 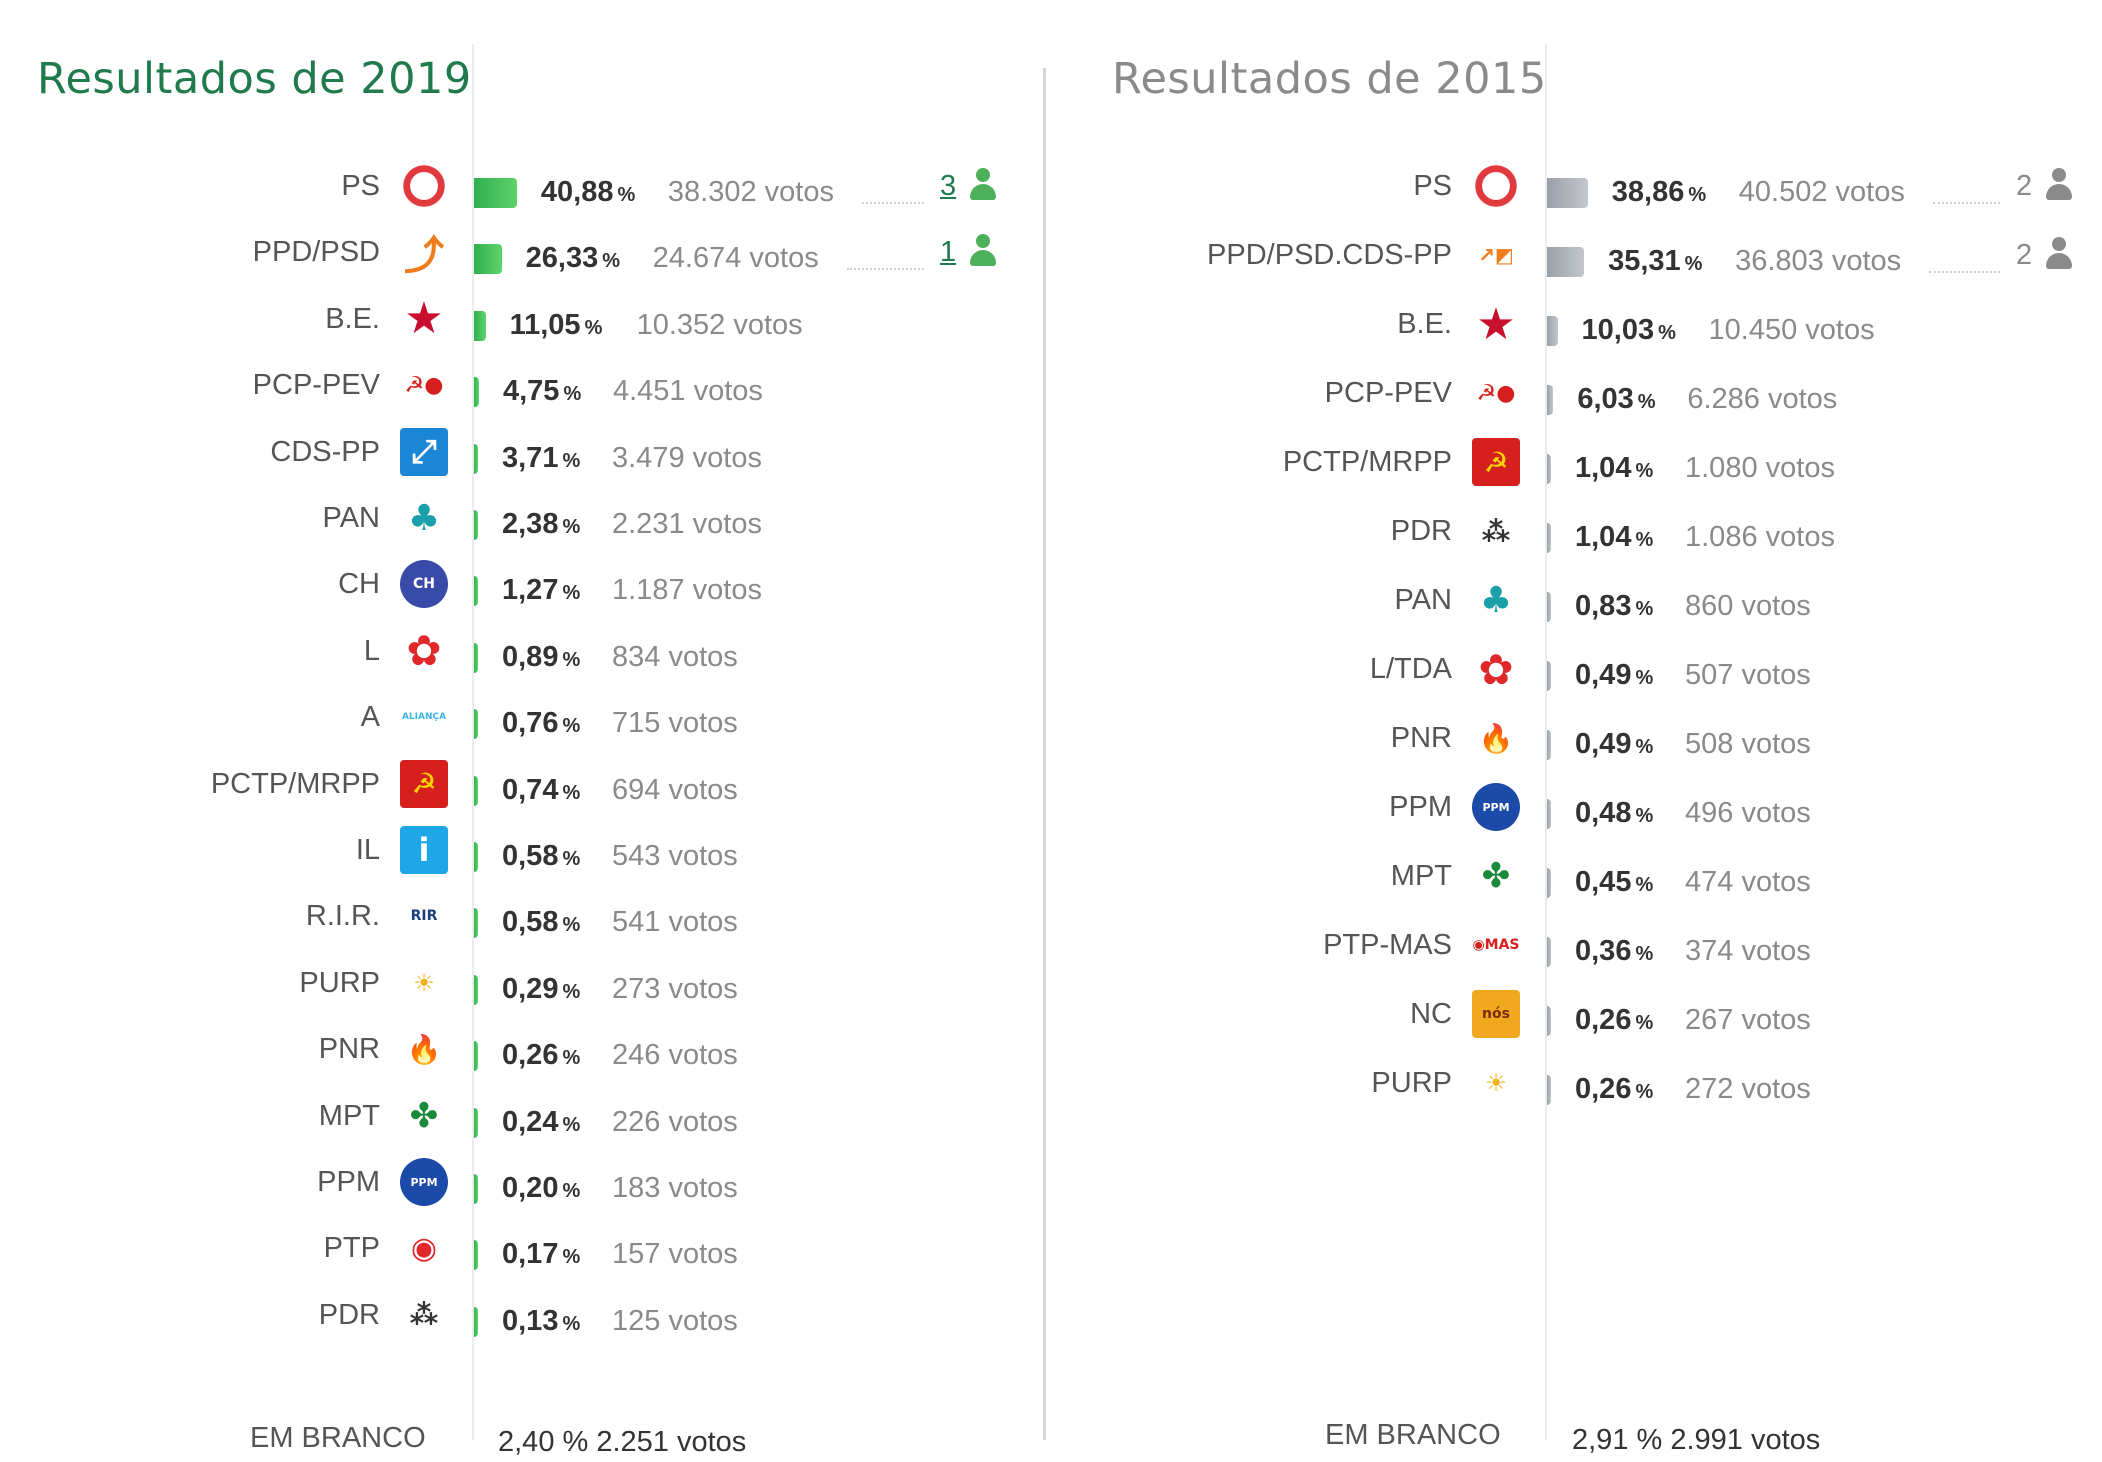 I want to click on party-name: PCP-PEV, so click(x=1388, y=393).